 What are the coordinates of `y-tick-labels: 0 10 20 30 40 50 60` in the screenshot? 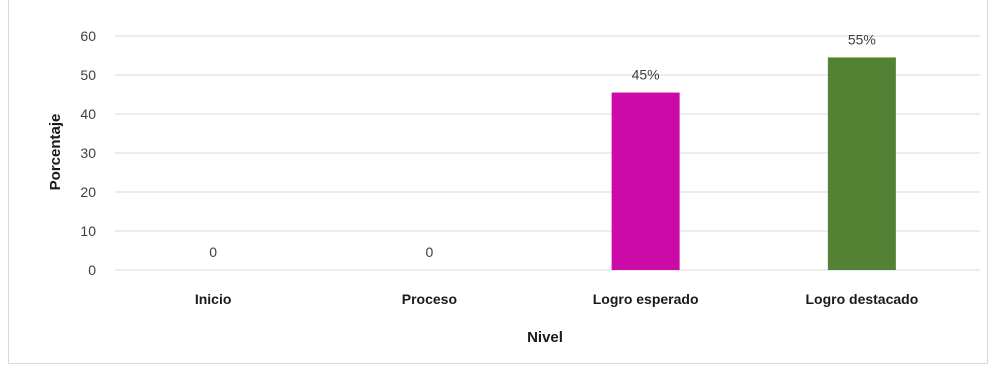 It's located at (88, 153).